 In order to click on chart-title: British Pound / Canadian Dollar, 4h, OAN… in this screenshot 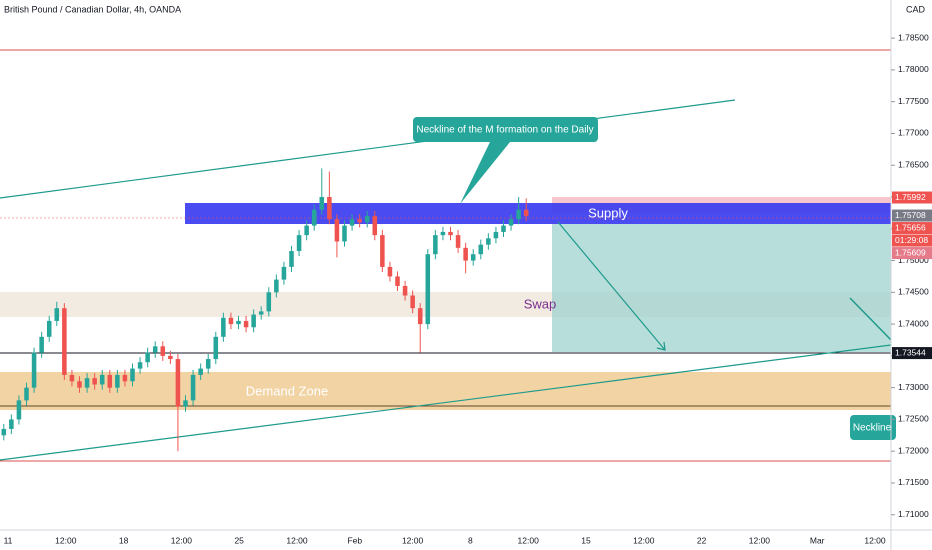, I will do `click(92, 9)`.